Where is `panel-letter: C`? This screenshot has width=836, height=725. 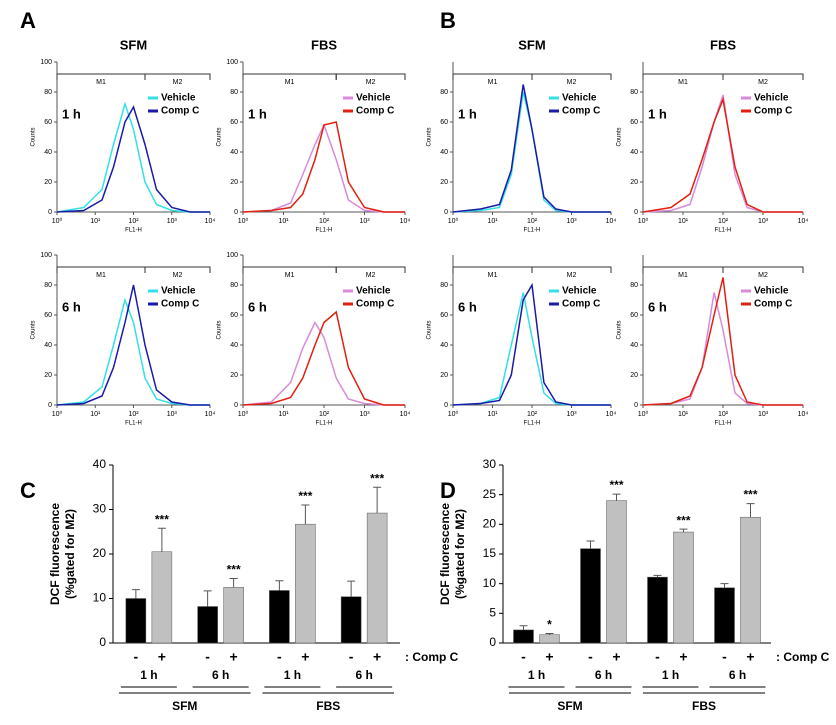
panel-letter: C is located at coordinates (28, 490).